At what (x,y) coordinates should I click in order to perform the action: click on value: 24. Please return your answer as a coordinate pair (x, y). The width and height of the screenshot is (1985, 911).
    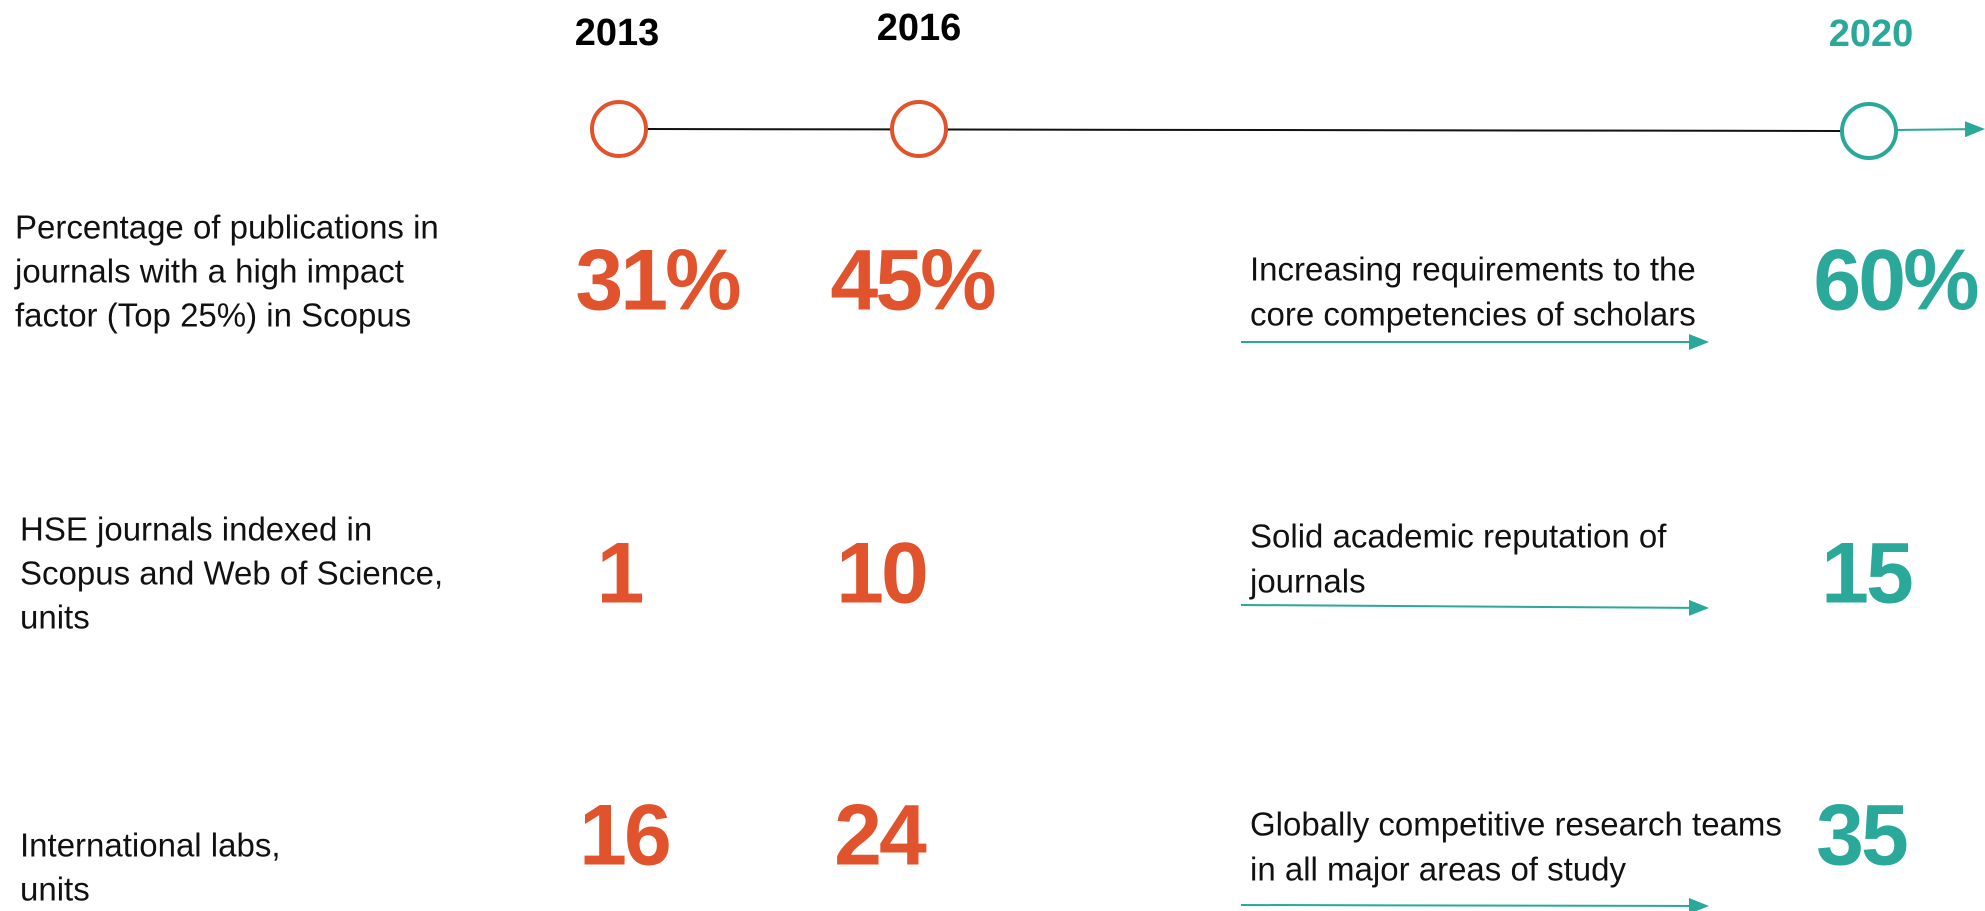
    Looking at the image, I should click on (880, 836).